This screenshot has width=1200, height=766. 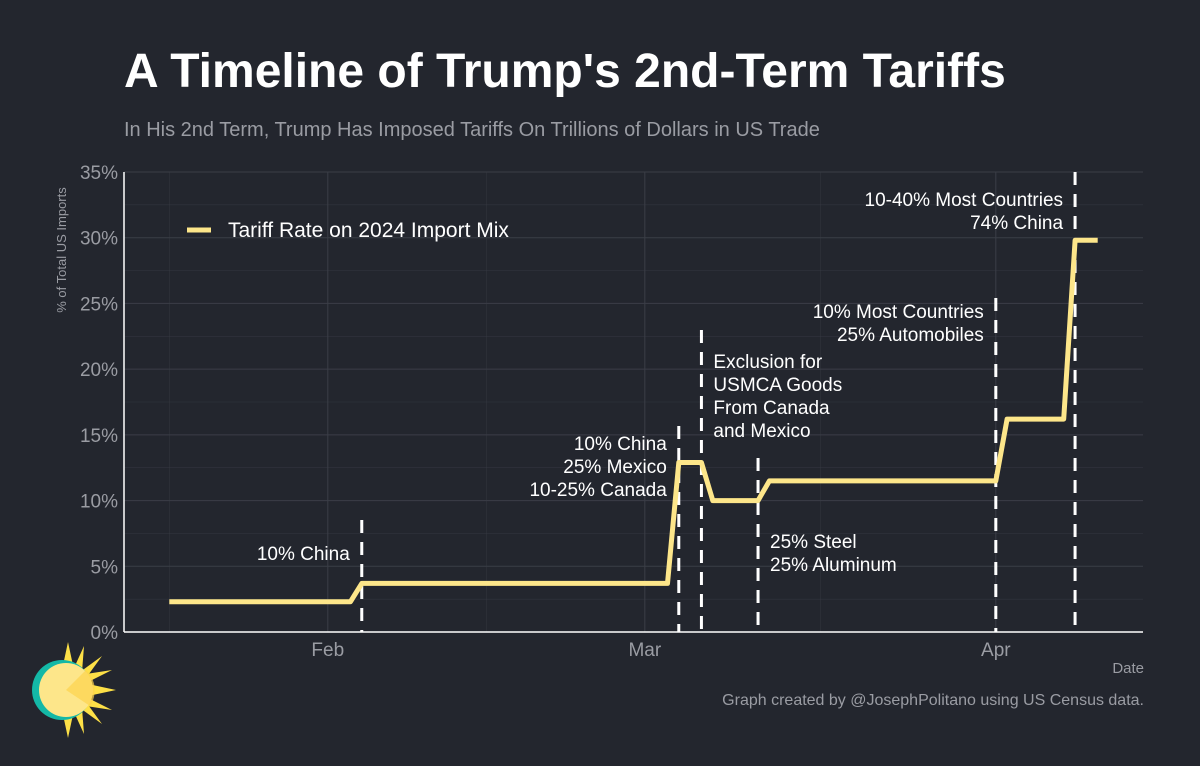 What do you see at coordinates (368, 230) in the screenshot?
I see `legend-label: Tariff Rate on 2024 Import Mix` at bounding box center [368, 230].